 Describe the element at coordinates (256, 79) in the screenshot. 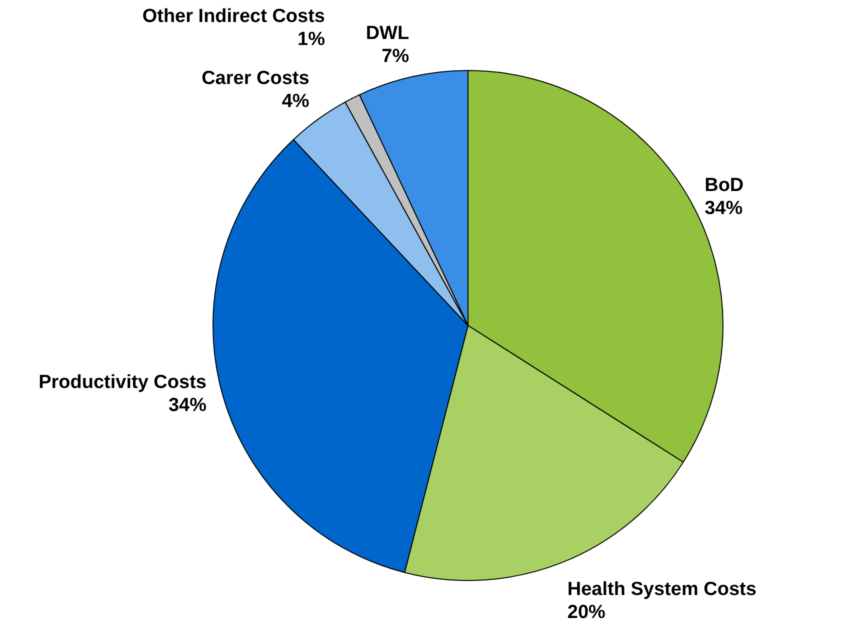

I see `slice-label: Carer Costs` at that location.